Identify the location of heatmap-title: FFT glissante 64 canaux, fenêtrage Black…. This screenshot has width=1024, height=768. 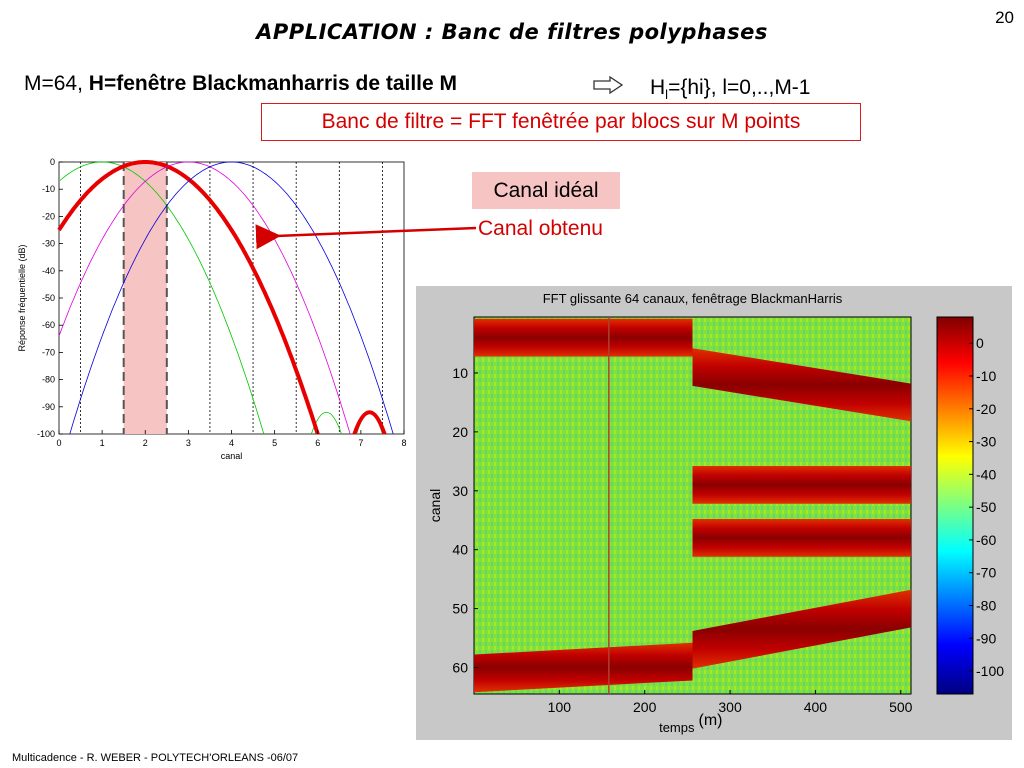
(693, 298).